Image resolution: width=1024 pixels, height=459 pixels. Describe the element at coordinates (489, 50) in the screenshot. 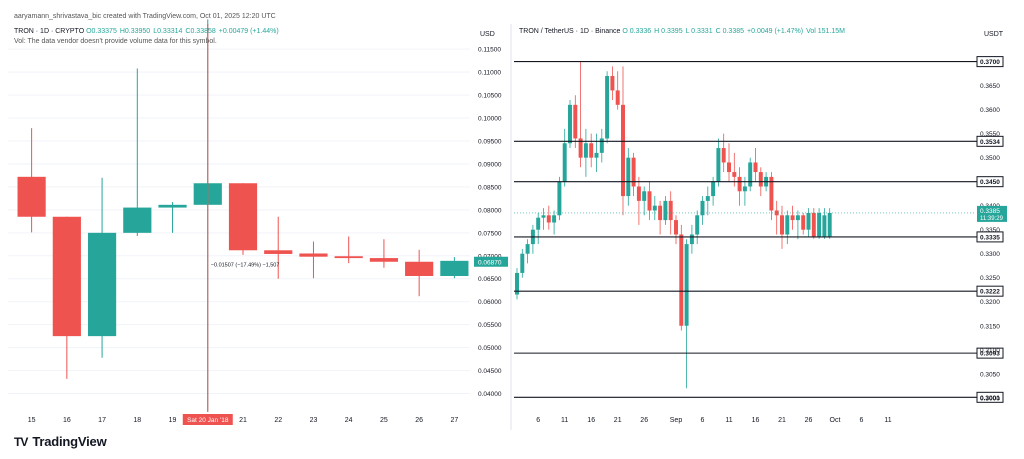

I see `left-y-tick-label: 0.11500` at that location.